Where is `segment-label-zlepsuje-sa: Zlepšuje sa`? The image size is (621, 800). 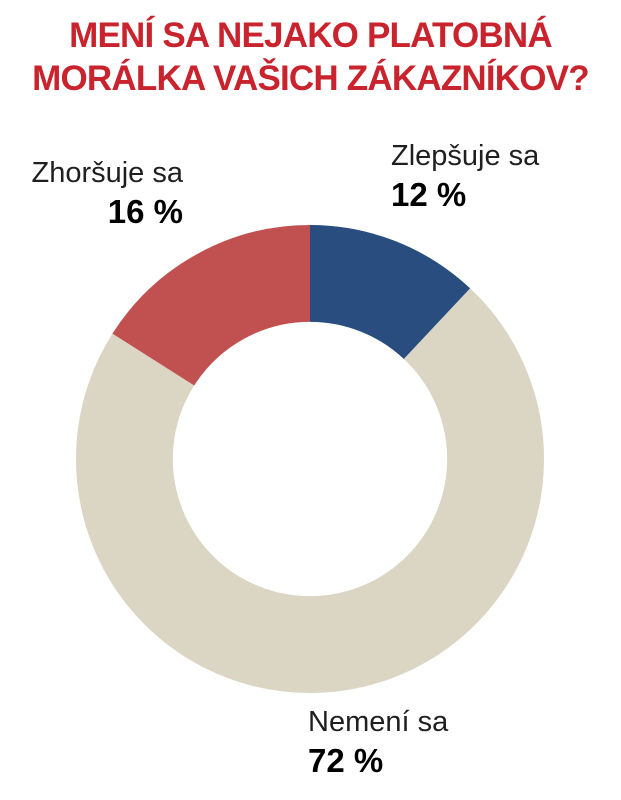
segment-label-zlepsuje-sa: Zlepšuje sa is located at coordinates (465, 156).